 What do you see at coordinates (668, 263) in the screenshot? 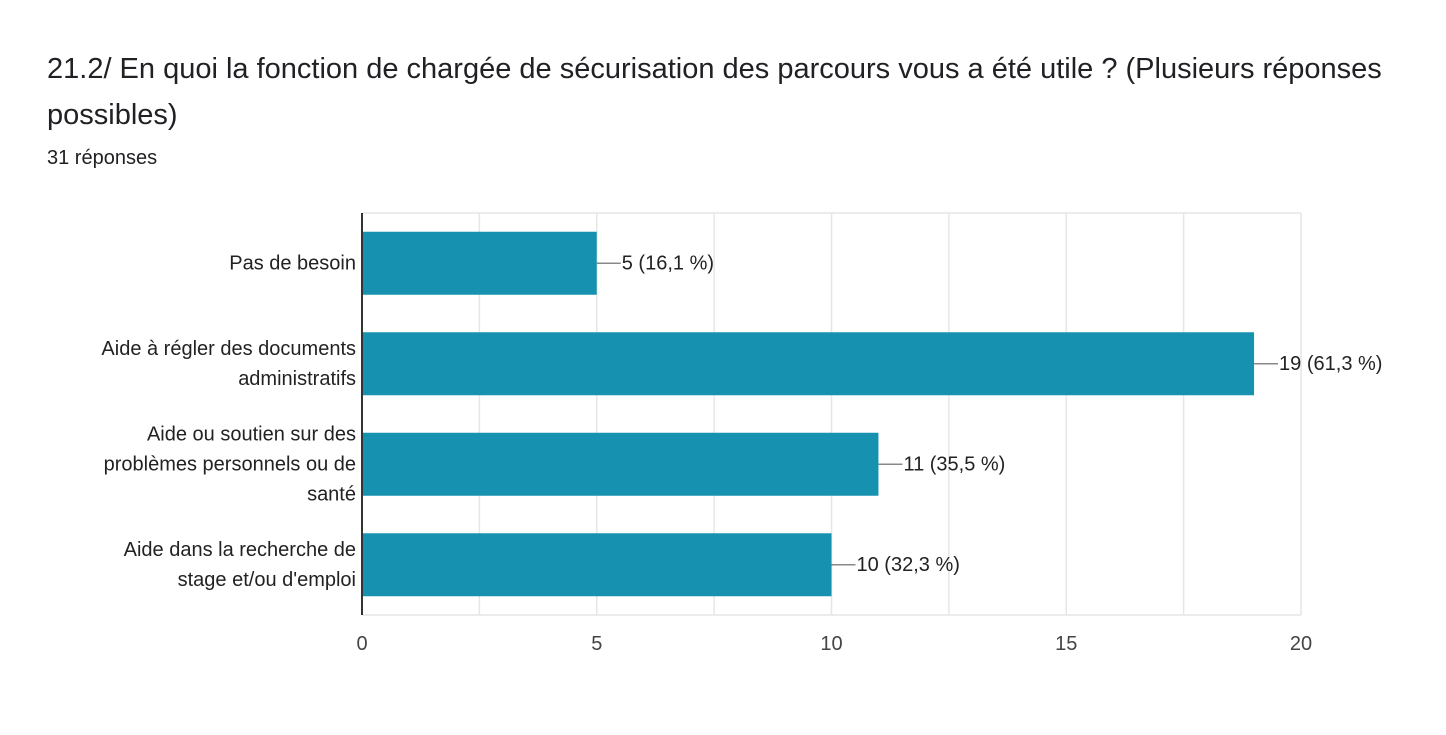
I see `data-label: 5 (16,1 %)` at bounding box center [668, 263].